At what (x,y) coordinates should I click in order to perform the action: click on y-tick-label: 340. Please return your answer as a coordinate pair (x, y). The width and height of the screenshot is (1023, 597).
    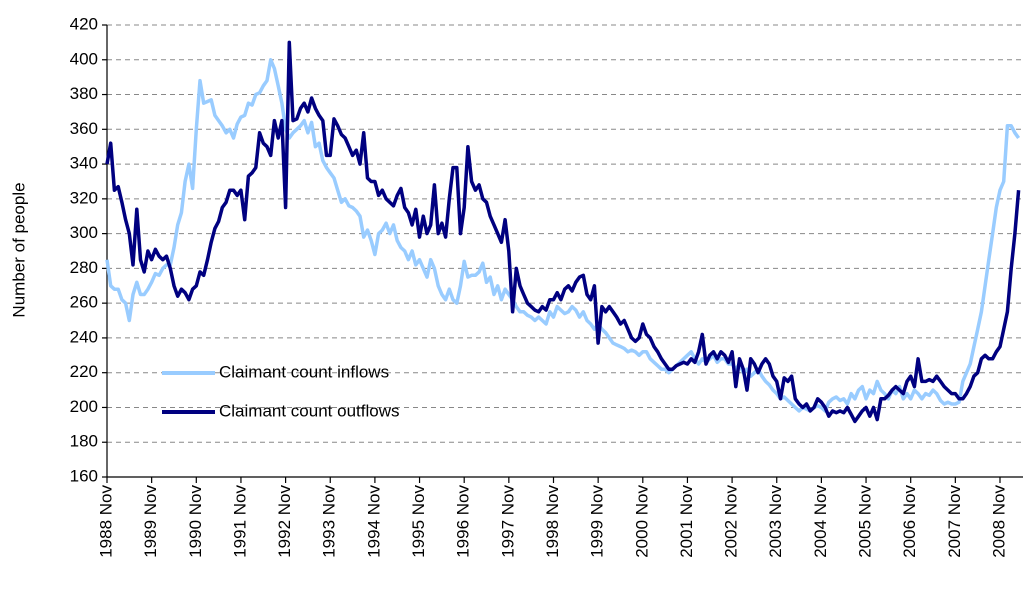
    Looking at the image, I should click on (84, 163).